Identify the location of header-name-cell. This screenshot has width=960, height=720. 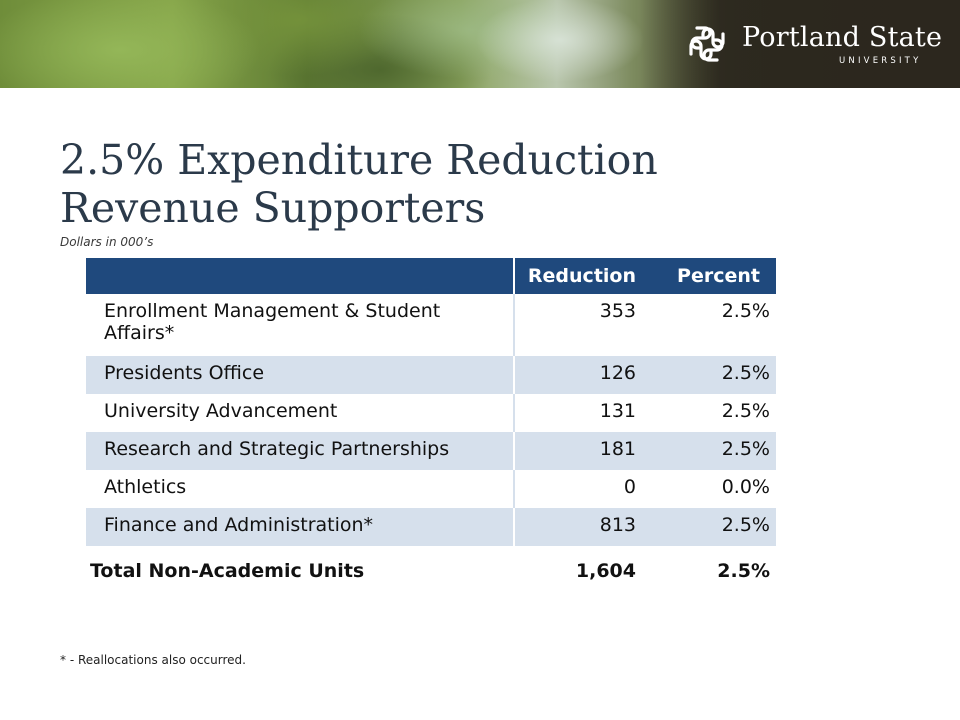
(300, 276).